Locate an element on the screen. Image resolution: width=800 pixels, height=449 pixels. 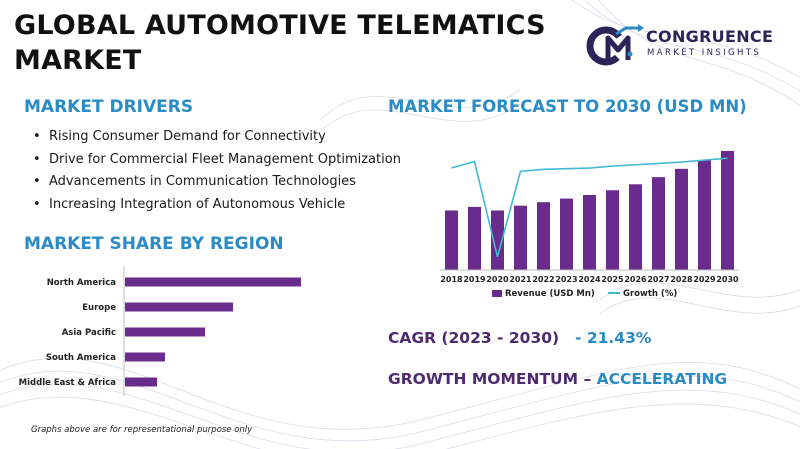
market-share-heading: MARKET SHARE BY REGION is located at coordinates (154, 244).